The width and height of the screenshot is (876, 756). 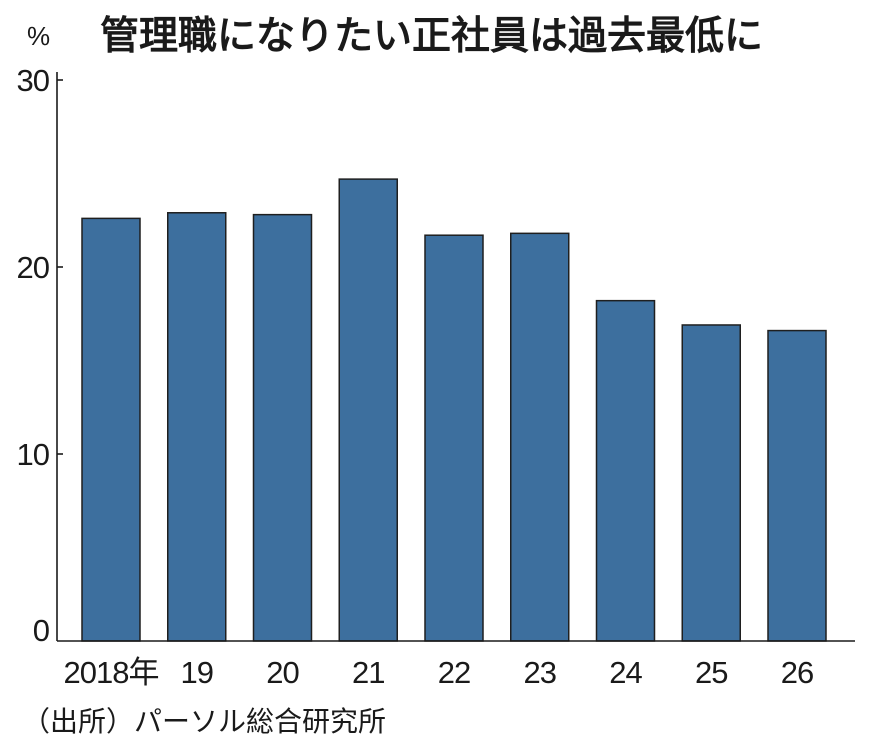 I want to click on source-note: （出所）パーソル総合研究所, so click(x=204, y=721).